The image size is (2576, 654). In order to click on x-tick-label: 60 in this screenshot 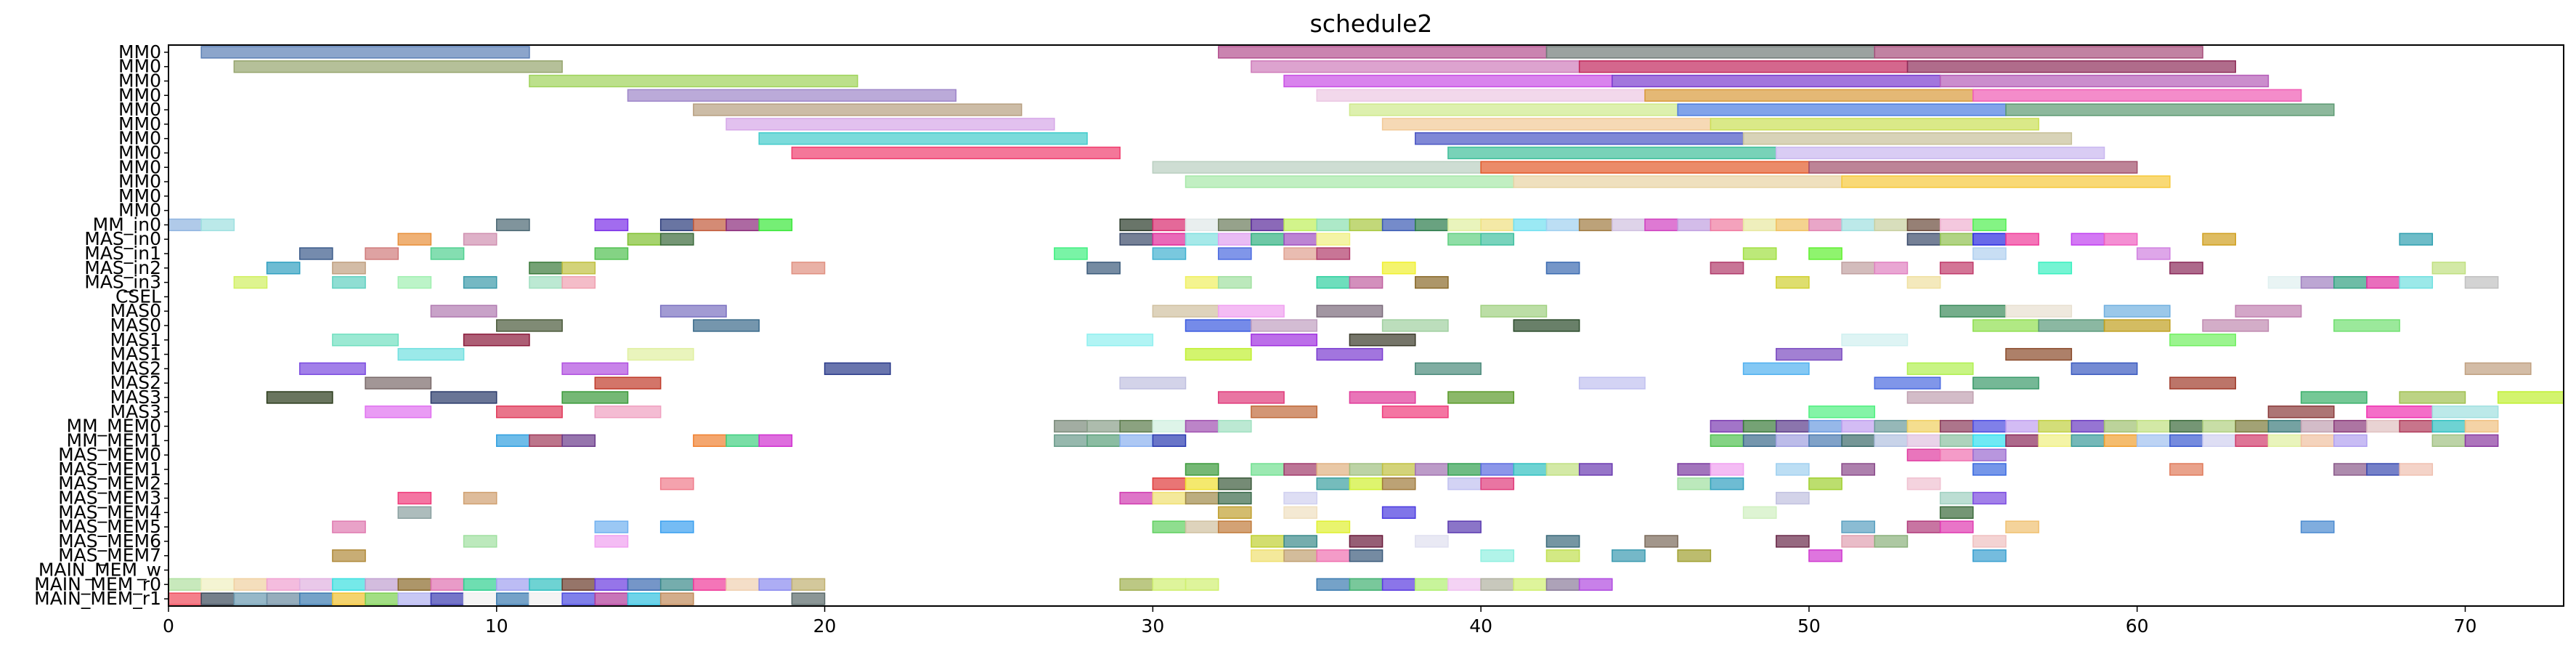, I will do `click(2137, 626)`.